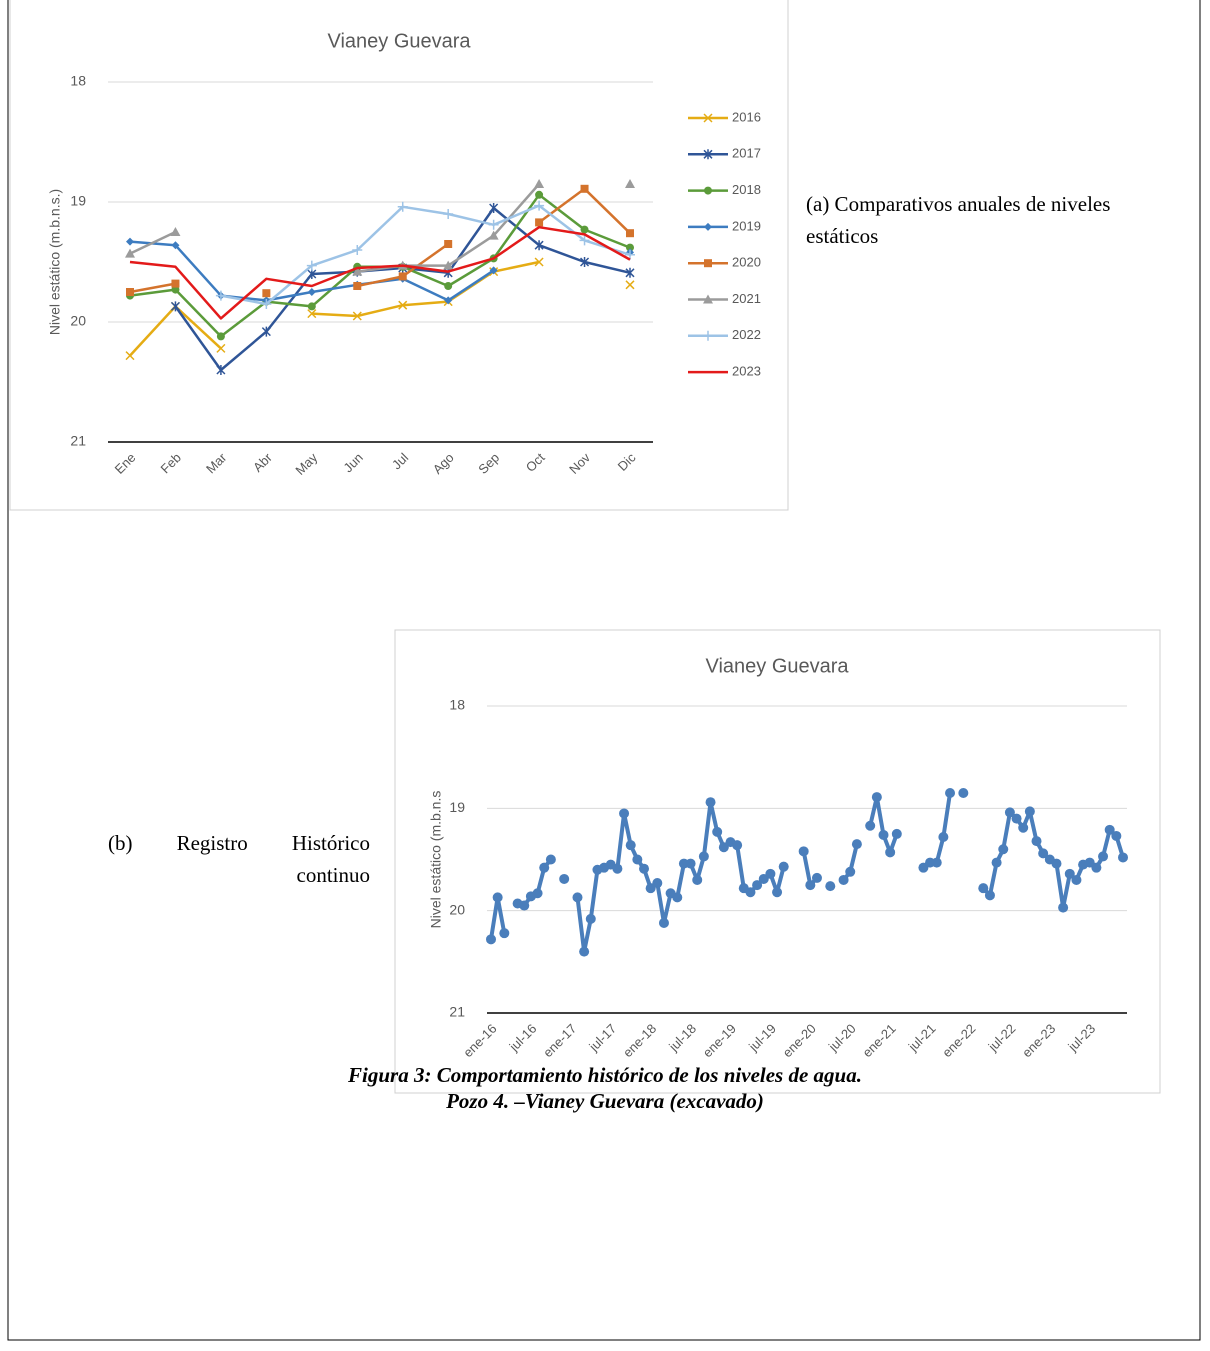 This screenshot has width=1210, height=1351. I want to click on y-tick-label: 20, so click(78, 321).